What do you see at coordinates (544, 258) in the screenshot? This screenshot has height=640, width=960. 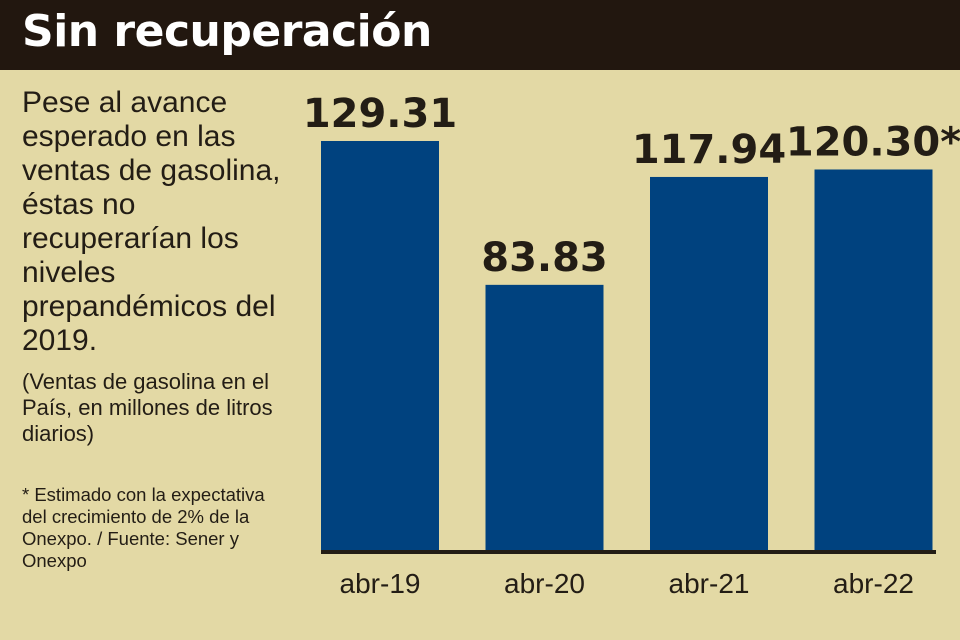 I see `value-label-abr-20: 83.83` at bounding box center [544, 258].